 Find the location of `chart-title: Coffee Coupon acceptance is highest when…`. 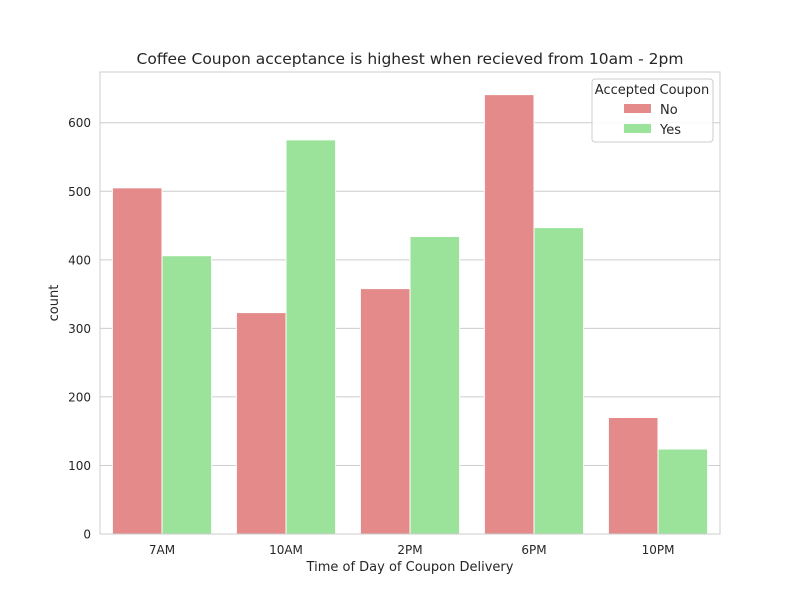

chart-title: Coffee Coupon acceptance is highest when… is located at coordinates (410, 59).